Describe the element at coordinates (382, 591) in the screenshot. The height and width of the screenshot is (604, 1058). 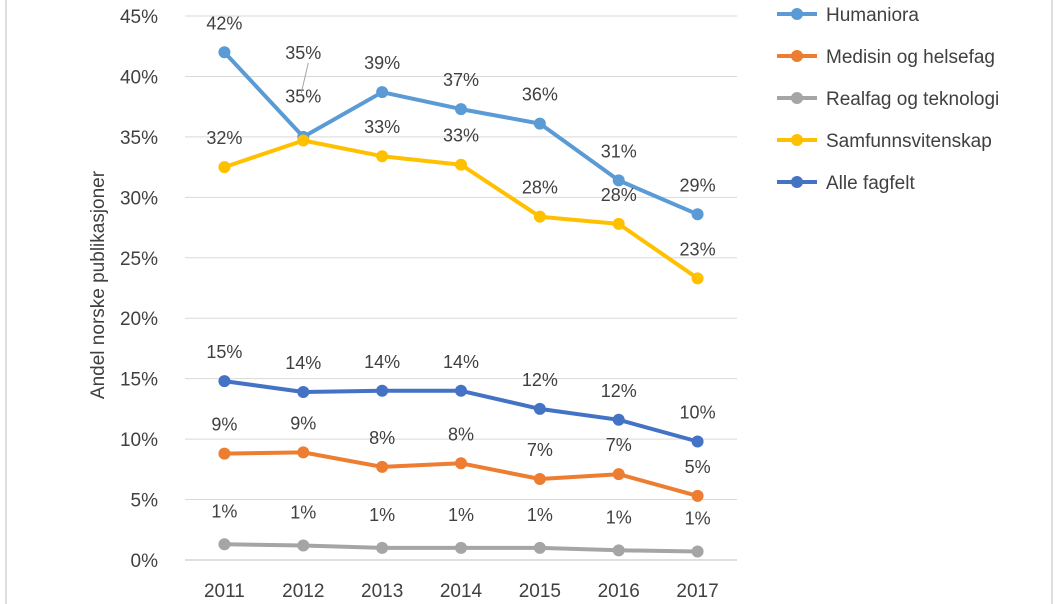
I see `x-tick-label: 2013` at that location.